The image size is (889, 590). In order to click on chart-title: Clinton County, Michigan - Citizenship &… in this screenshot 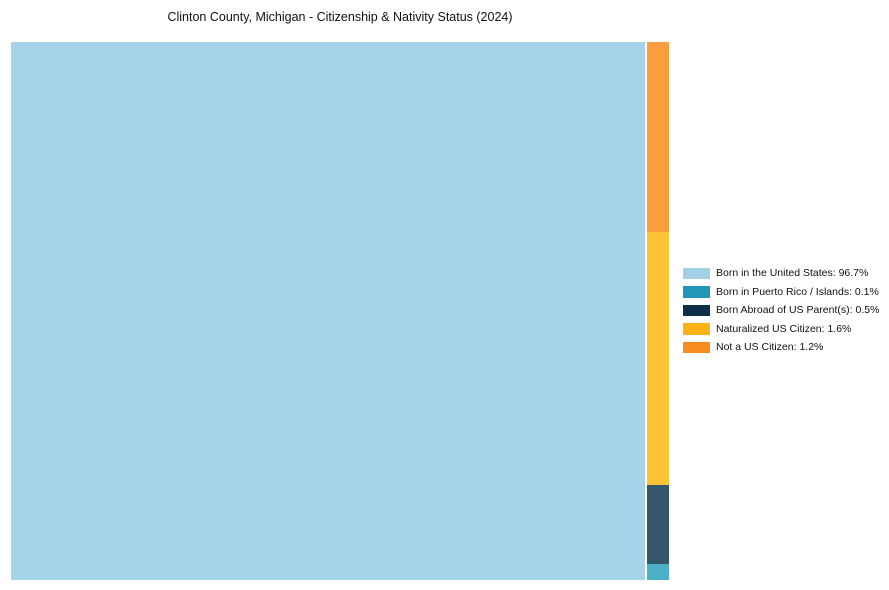, I will do `click(340, 17)`.